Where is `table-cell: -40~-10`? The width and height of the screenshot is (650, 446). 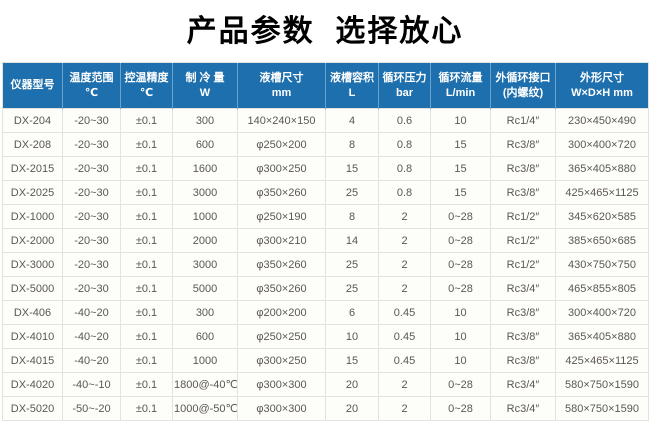
table-cell: -40~-10 is located at coordinates (91, 384).